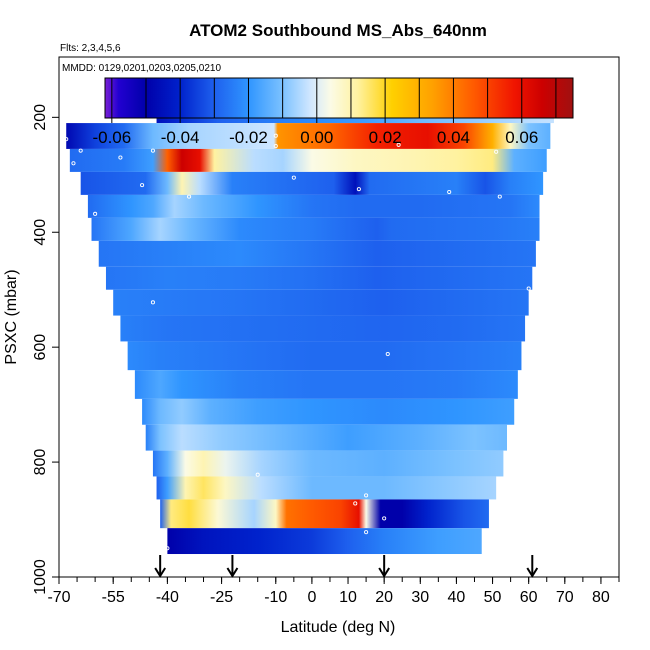 The height and width of the screenshot is (650, 650). Describe the element at coordinates (348, 597) in the screenshot. I see `x-tick-label: 10` at that location.